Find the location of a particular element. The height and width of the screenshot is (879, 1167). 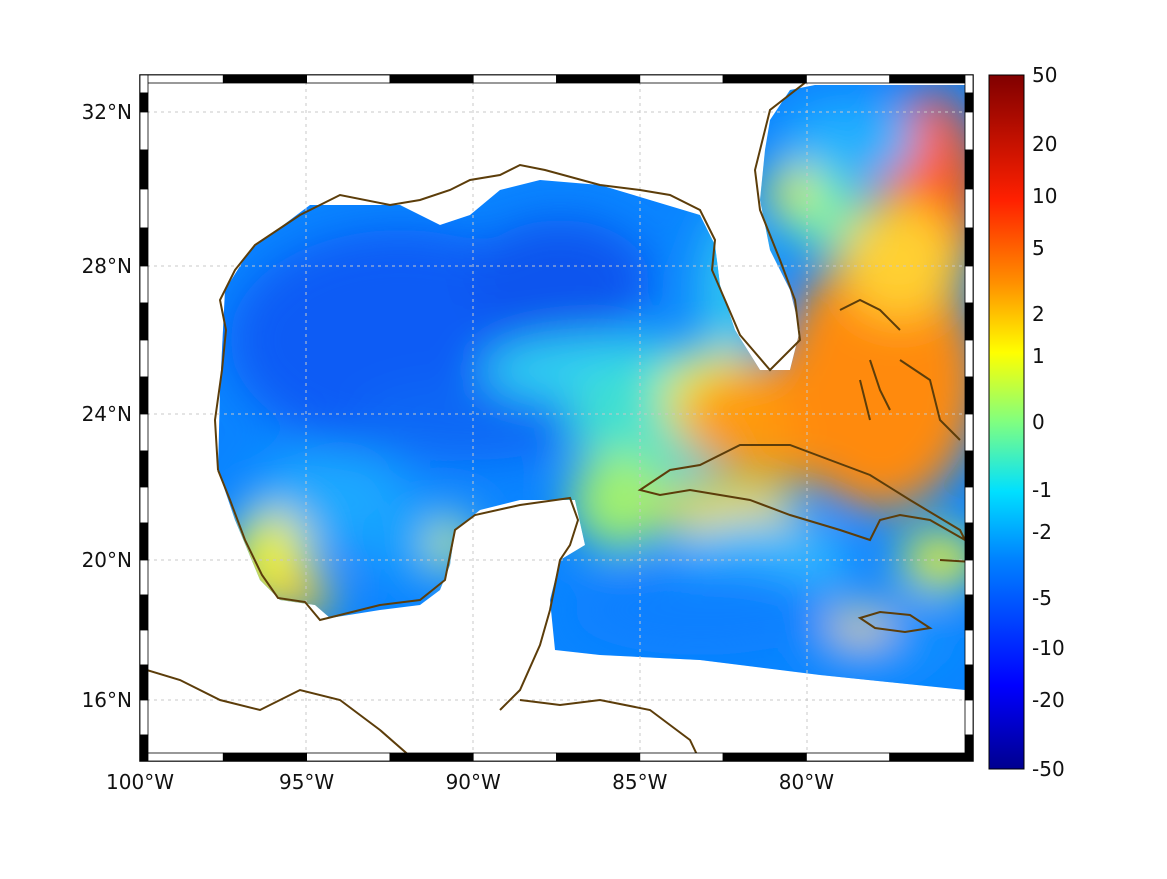

lat-tick-label: 20°N is located at coordinates (106, 560).